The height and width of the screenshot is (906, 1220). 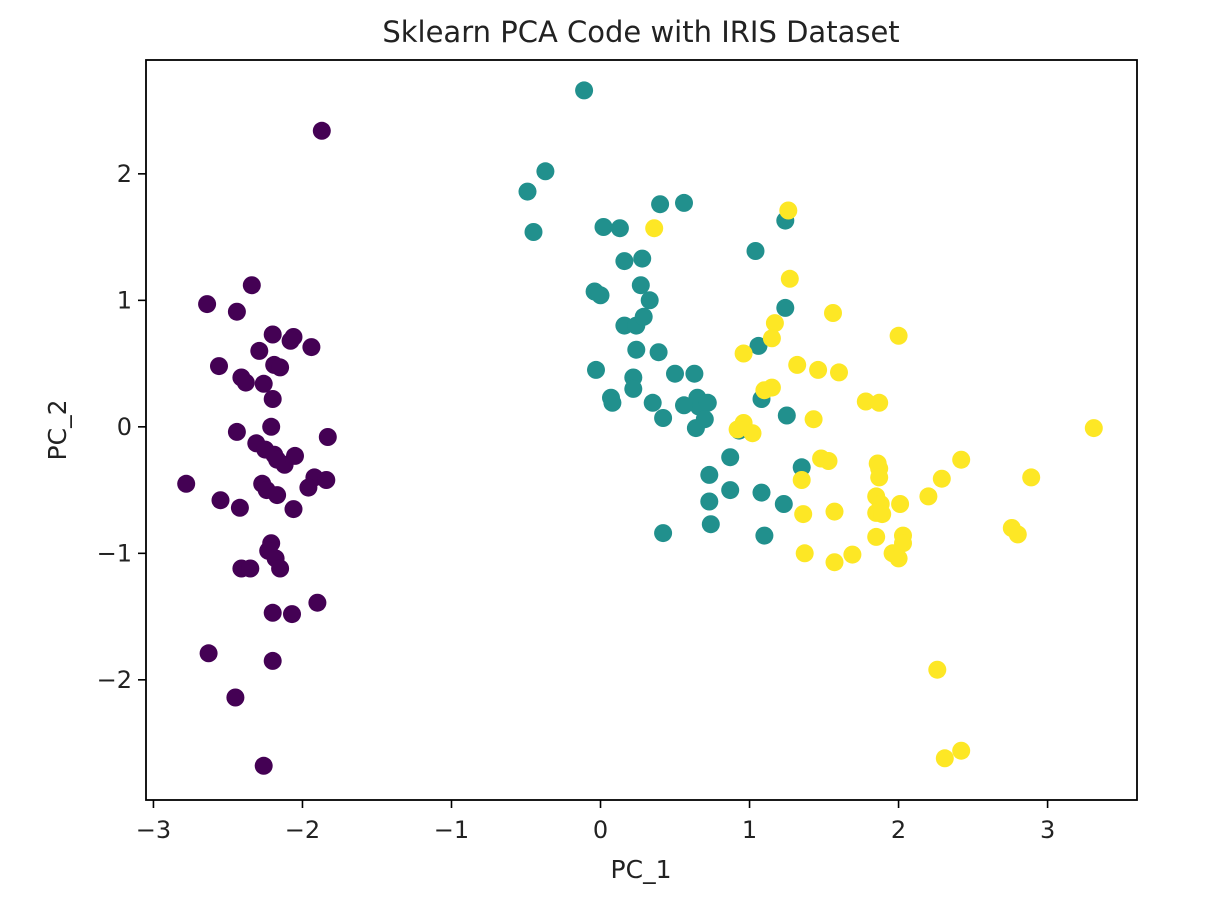 What do you see at coordinates (302, 830) in the screenshot?
I see `x-tick-label: −2` at bounding box center [302, 830].